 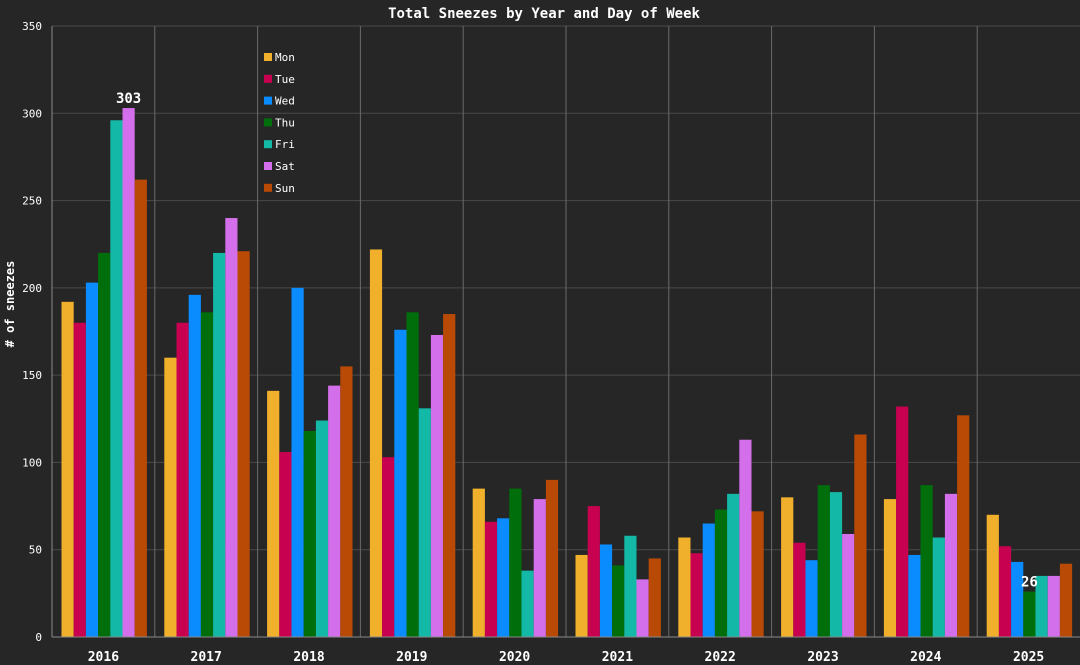 What do you see at coordinates (243, 444) in the screenshot?
I see `bar-sun-2017` at bounding box center [243, 444].